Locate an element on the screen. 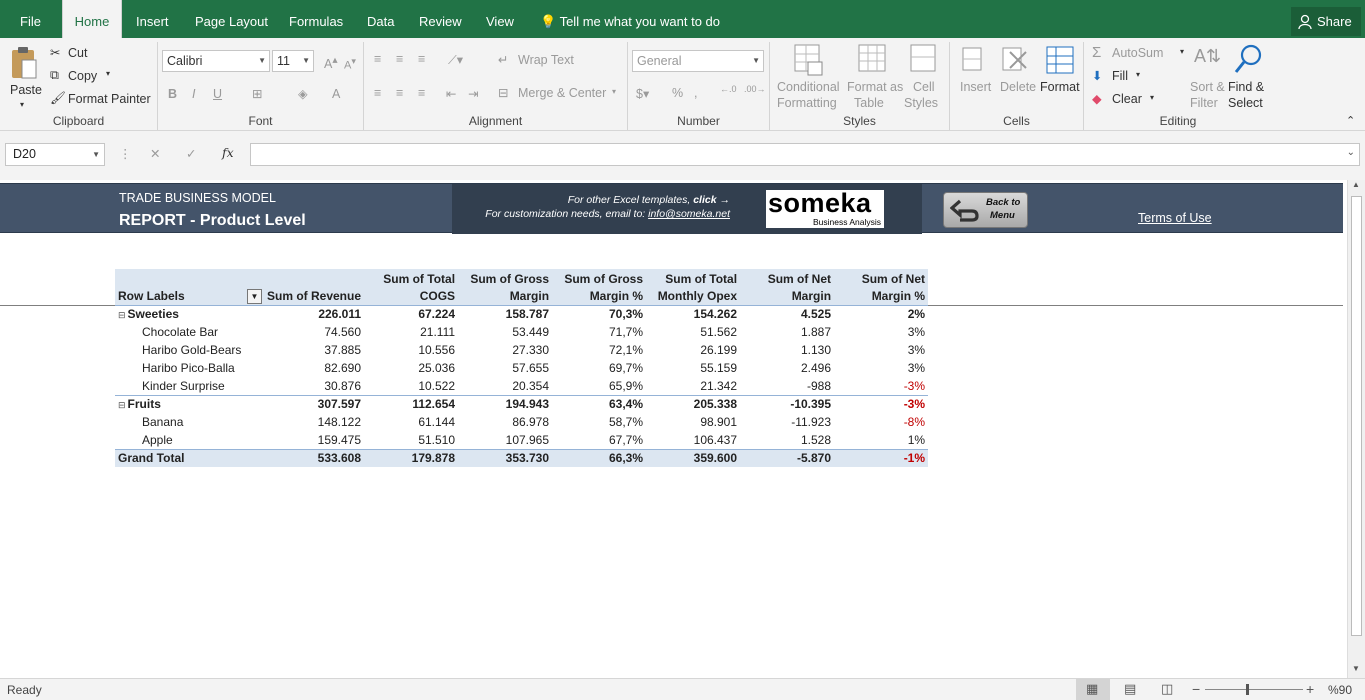  cell-net-margin: -11.923 is located at coordinates (787, 422).